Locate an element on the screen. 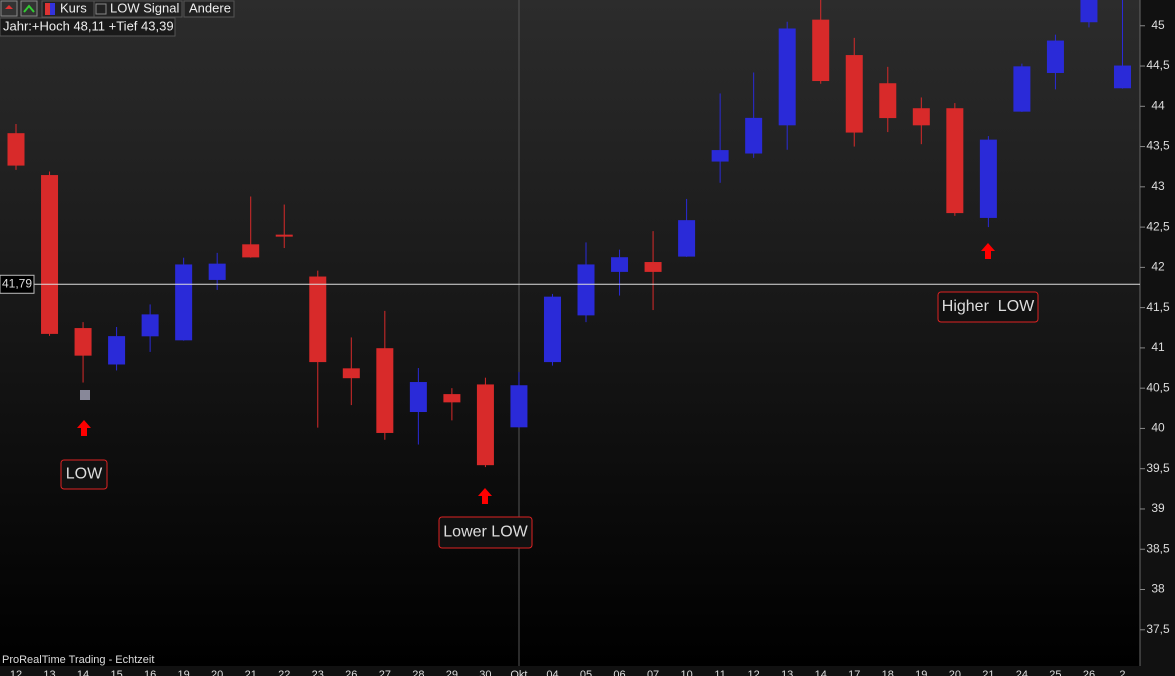 Image resolution: width=1175 pixels, height=676 pixels. x-tick-label: 21 is located at coordinates (251, 672).